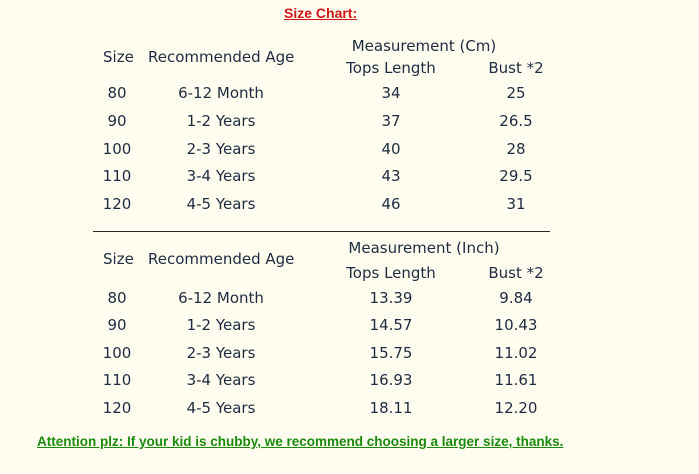  What do you see at coordinates (391, 325) in the screenshot?
I see `table-cell: 14.57` at bounding box center [391, 325].